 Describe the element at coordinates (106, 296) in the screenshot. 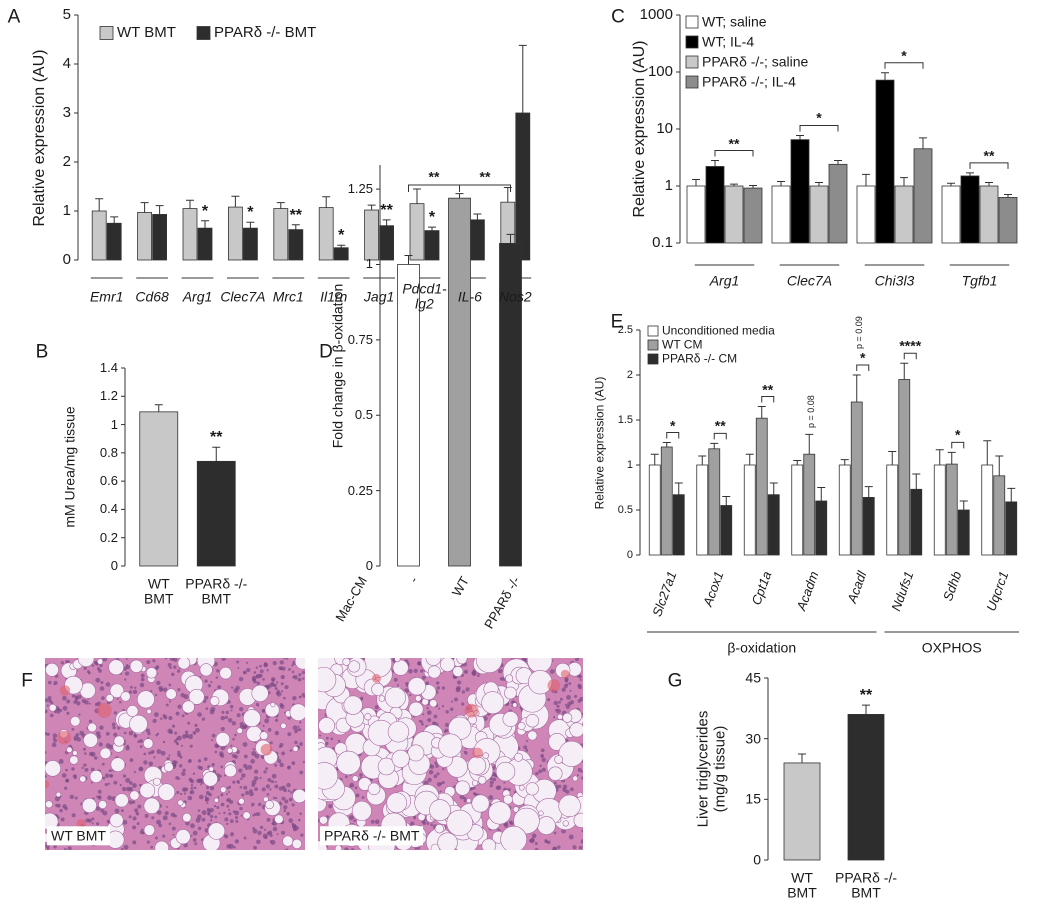

I see `x-tick-label: Emr1` at that location.